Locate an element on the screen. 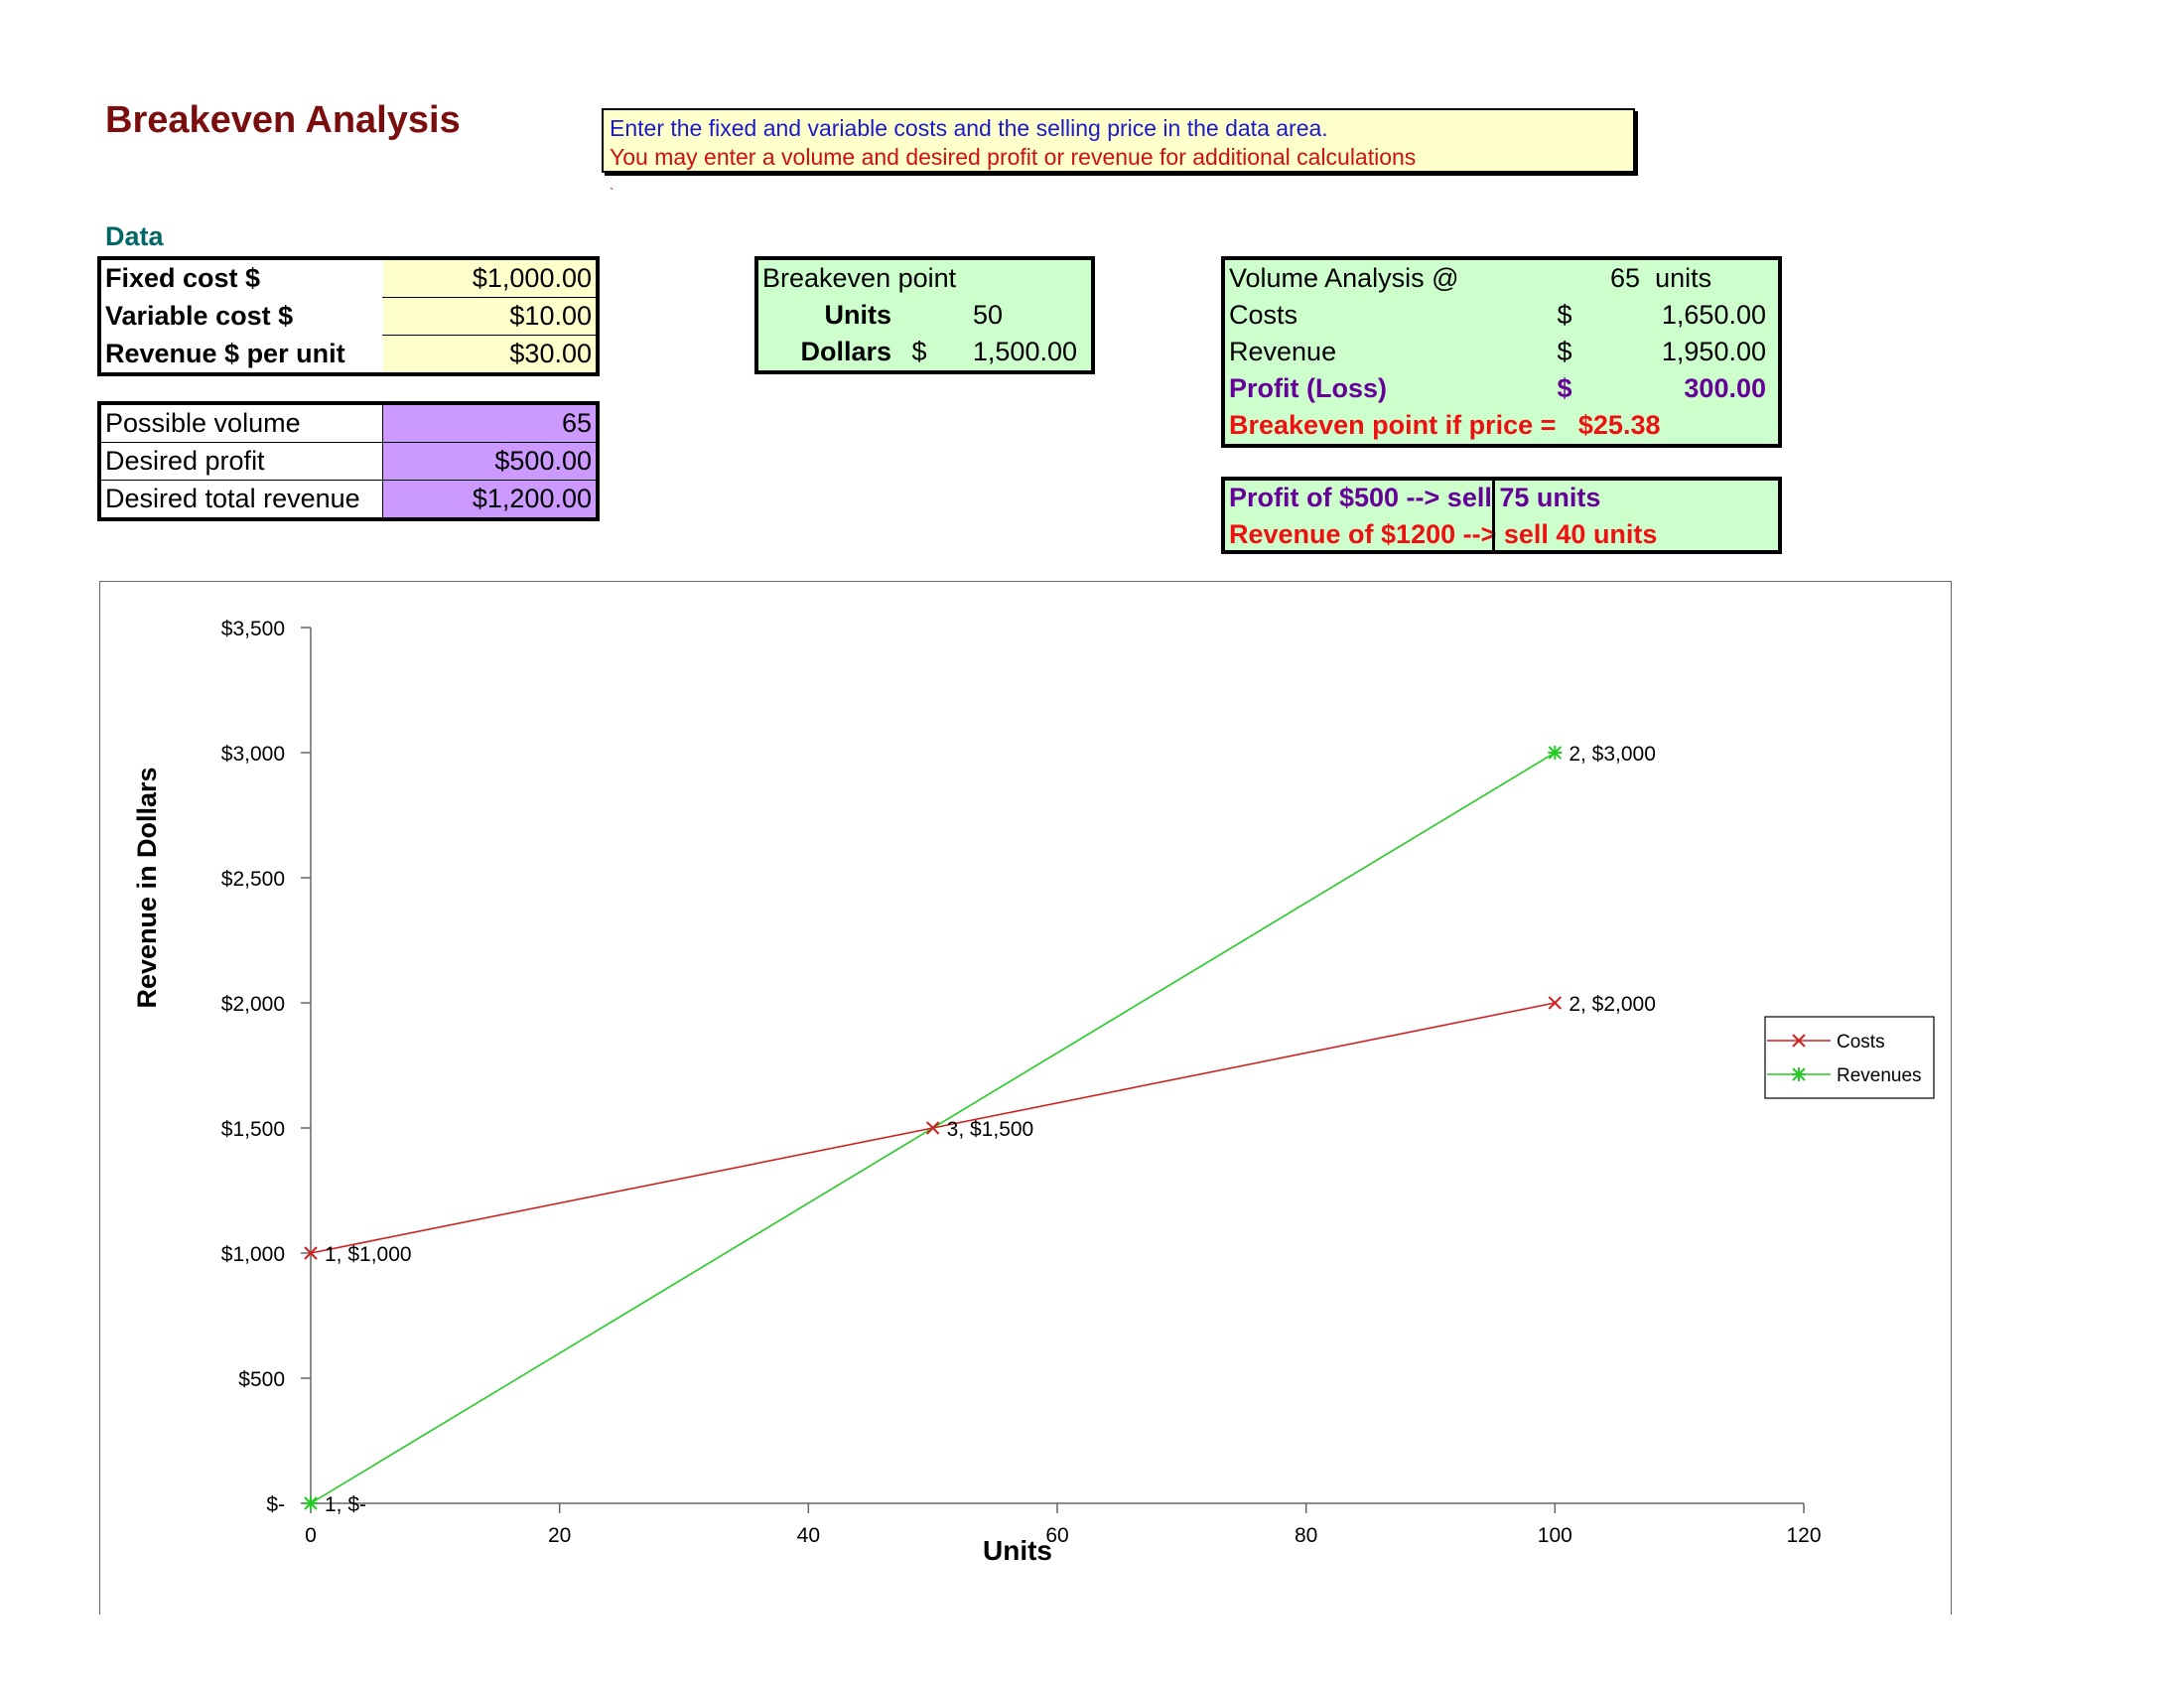  volume-analysis-units: units is located at coordinates (1683, 278).